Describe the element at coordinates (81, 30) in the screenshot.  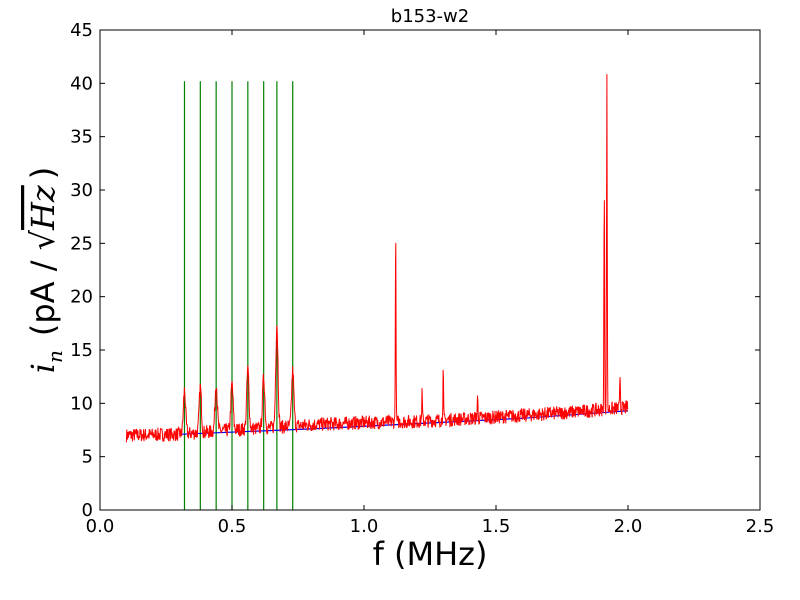
I see `y-tick-label: 45` at that location.